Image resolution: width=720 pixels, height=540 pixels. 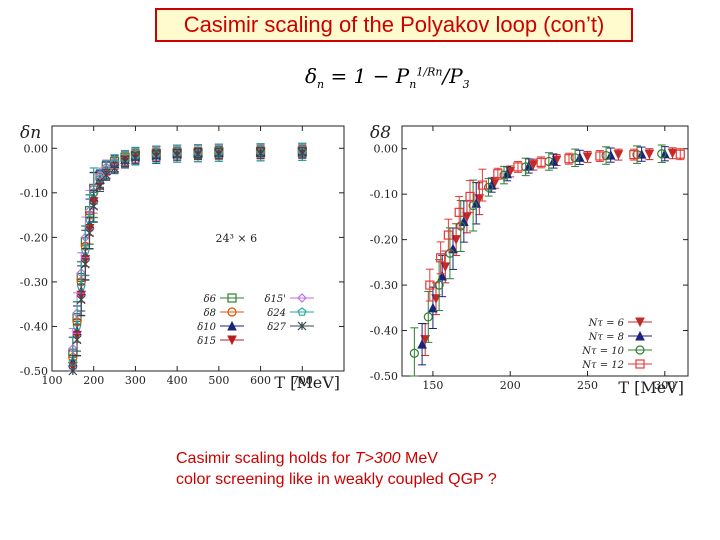 What do you see at coordinates (276, 299) in the screenshot?
I see `legend-label: δ15'` at bounding box center [276, 299].